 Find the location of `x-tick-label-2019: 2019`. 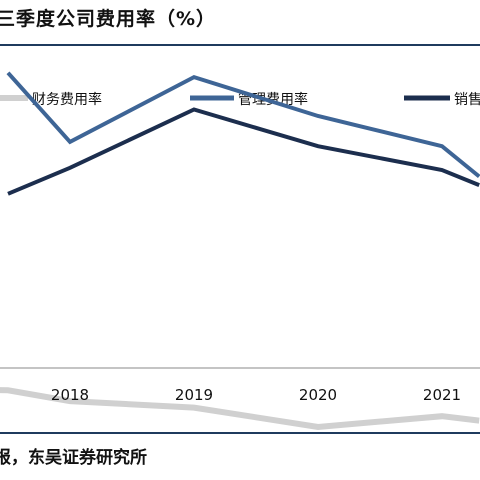

x-tick-label-2019: 2019 is located at coordinates (194, 395).